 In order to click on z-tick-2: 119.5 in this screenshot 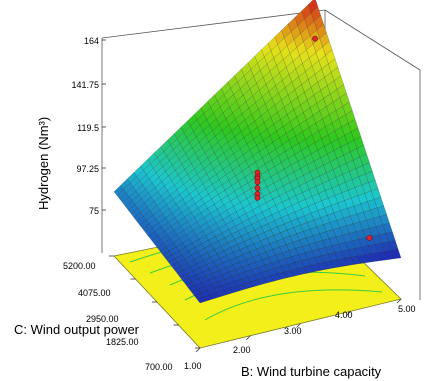, I will do `click(88, 128)`.